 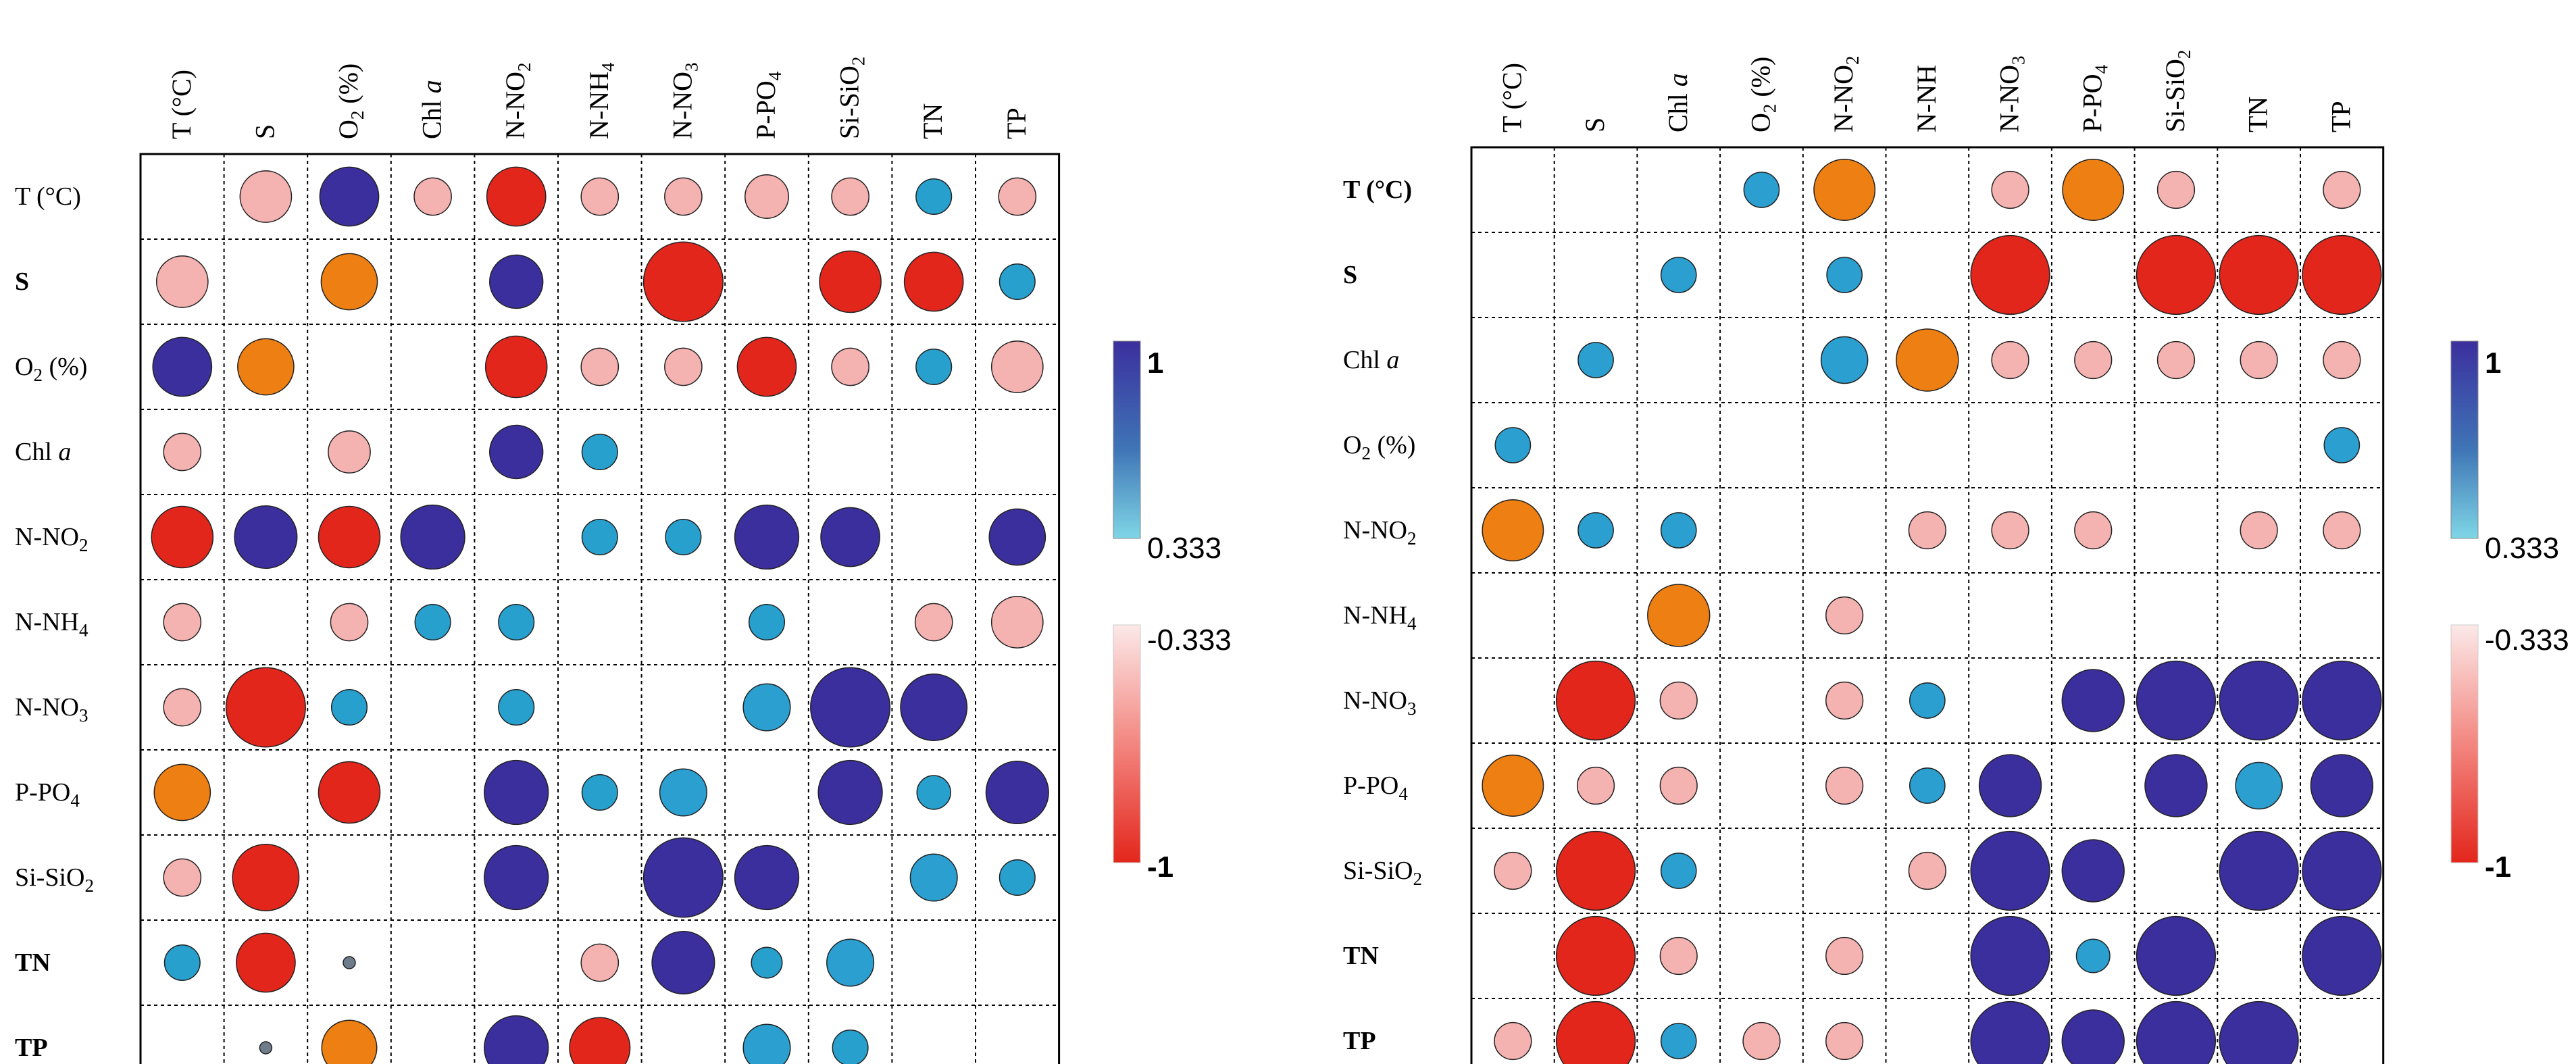 I want to click on column-label: O2 (%), so click(x=1762, y=94).